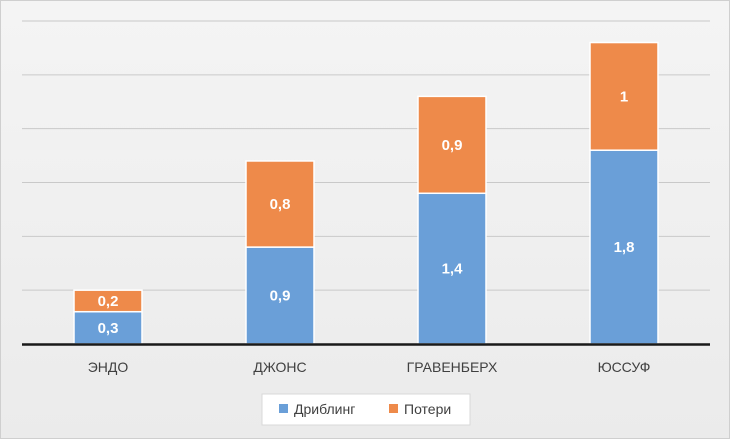 This screenshot has height=439, width=730. I want to click on category-label: ЭНДО, so click(108, 367).